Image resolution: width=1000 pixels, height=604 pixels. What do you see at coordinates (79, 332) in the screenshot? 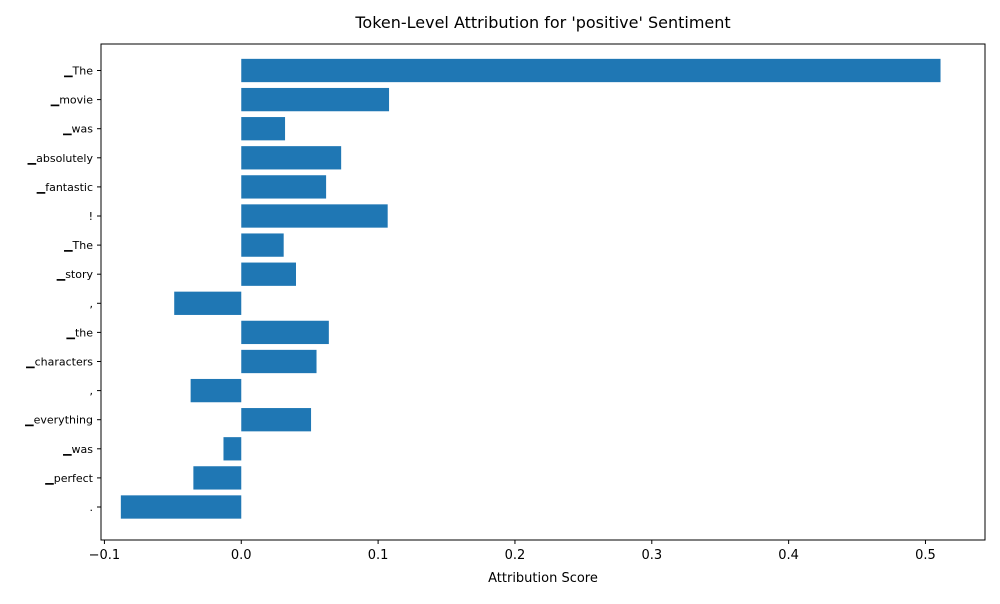
I see `y-tick-label: ▁the` at bounding box center [79, 332].